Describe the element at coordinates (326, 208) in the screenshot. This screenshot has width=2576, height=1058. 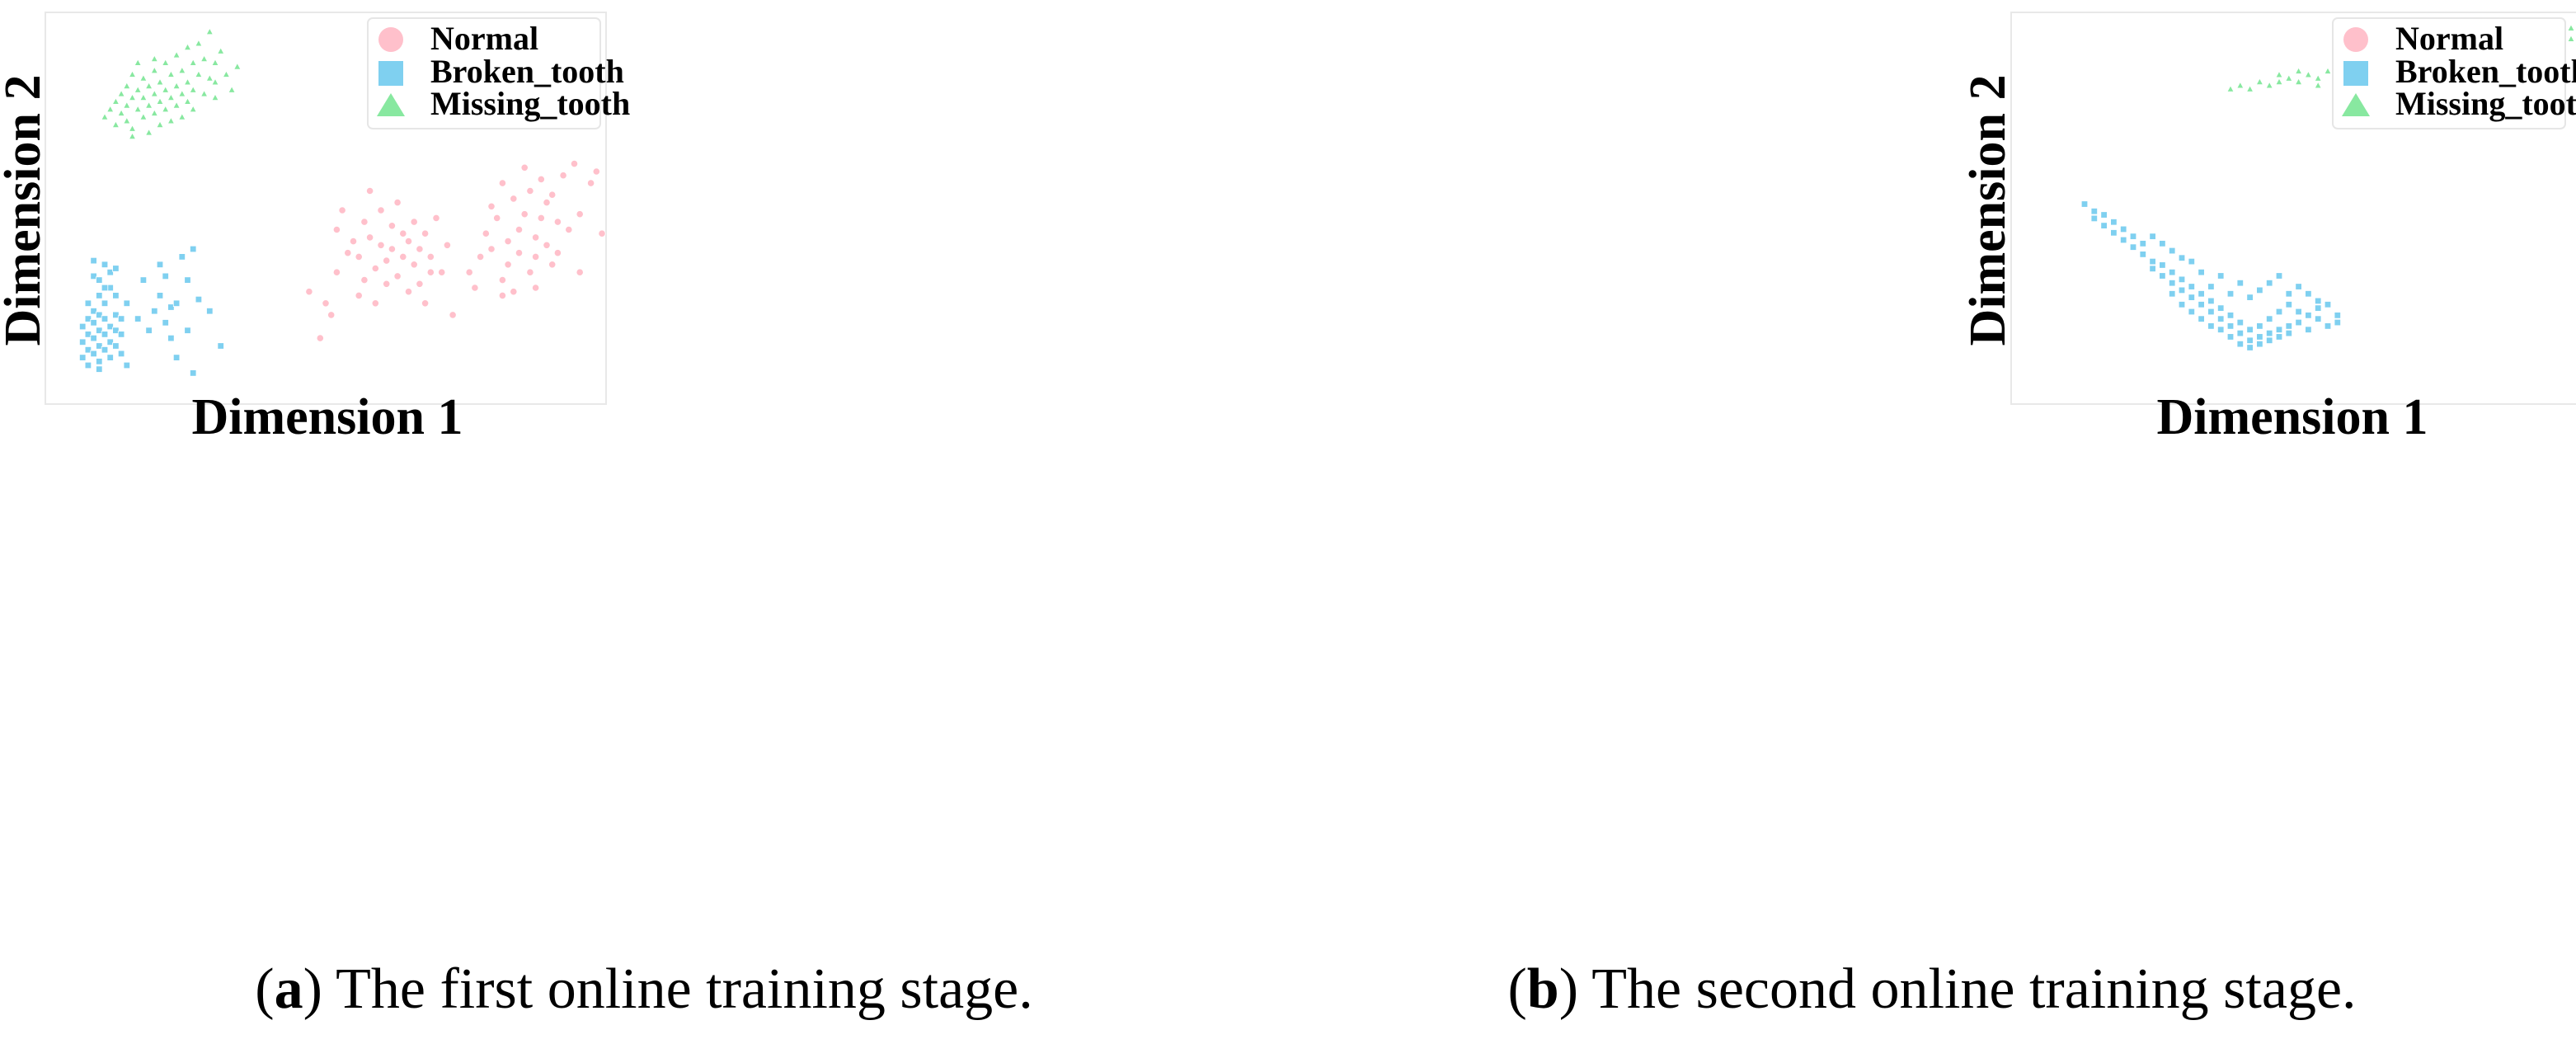
I see `plot-area-border` at that location.